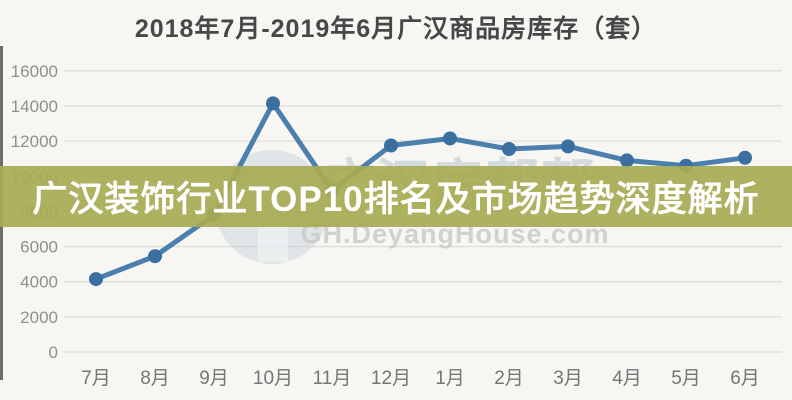 The height and width of the screenshot is (400, 792). What do you see at coordinates (39, 317) in the screenshot?
I see `y-axis-tick-label: 2000` at bounding box center [39, 317].